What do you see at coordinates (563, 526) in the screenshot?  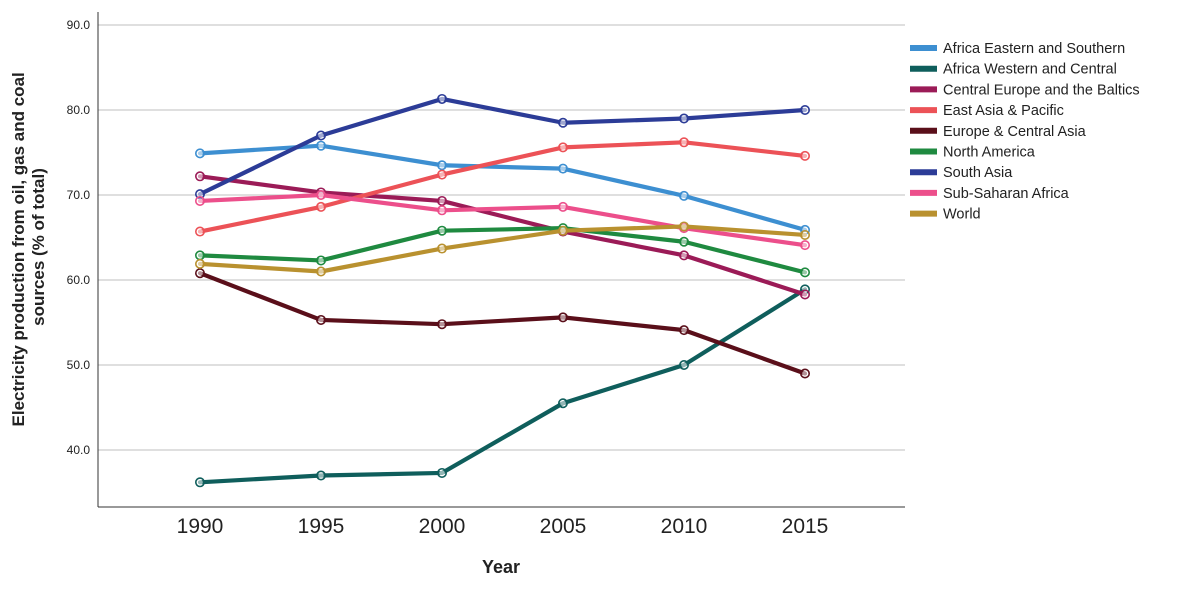 I see `x-tick-label: 2005` at bounding box center [563, 526].